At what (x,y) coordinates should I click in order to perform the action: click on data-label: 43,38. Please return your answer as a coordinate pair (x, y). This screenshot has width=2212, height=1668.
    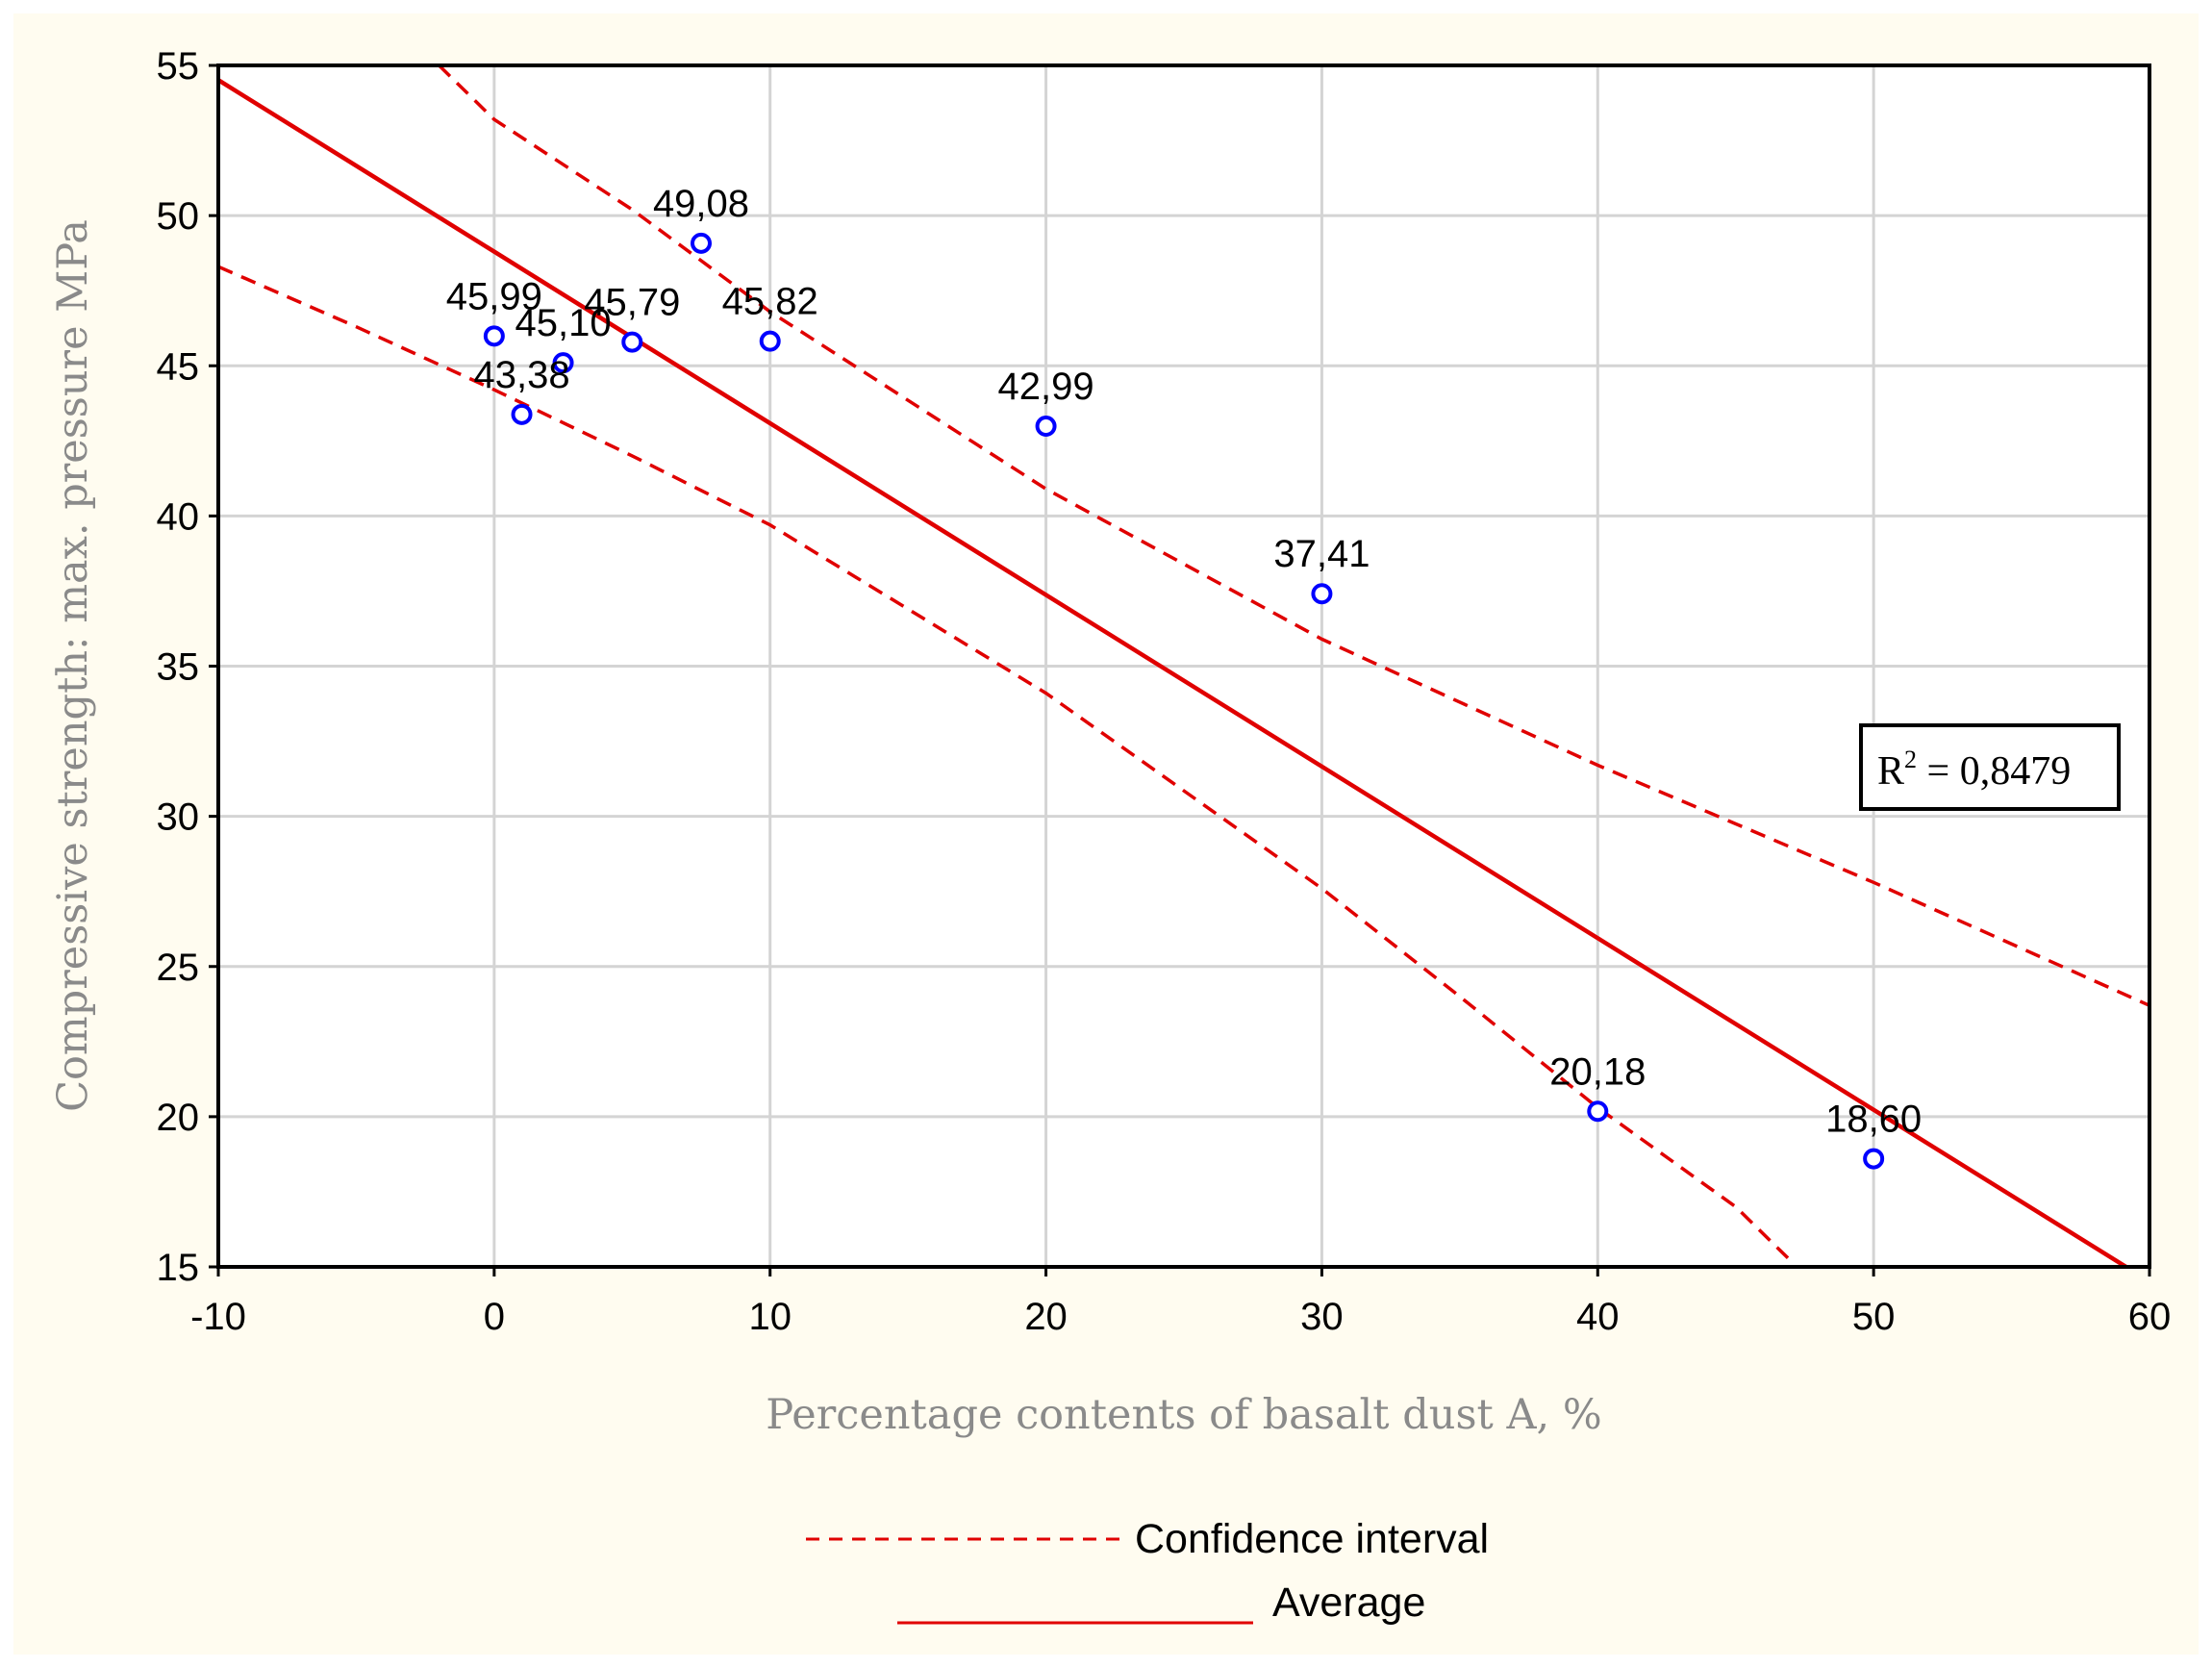
    Looking at the image, I should click on (521, 375).